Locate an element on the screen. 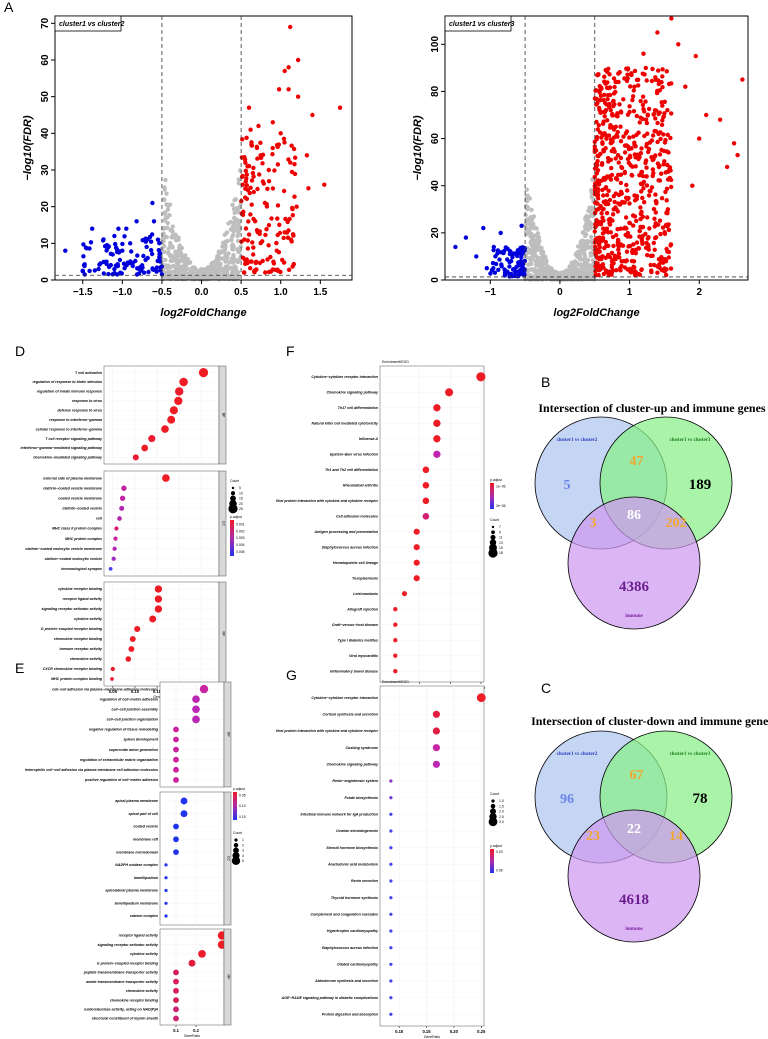  count-legend-label: 5 is located at coordinates (240, 488).